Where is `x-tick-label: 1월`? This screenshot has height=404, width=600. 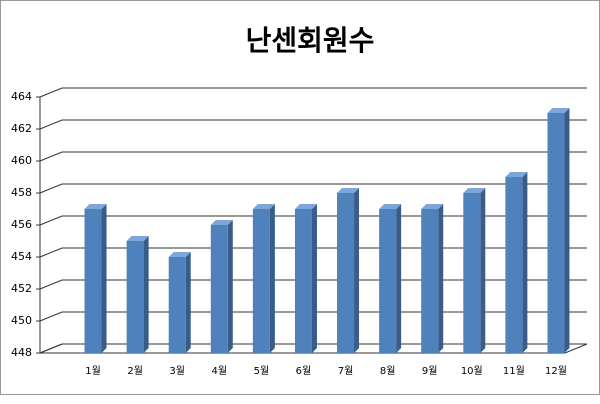 x-tick-label: 1월 is located at coordinates (93, 371).